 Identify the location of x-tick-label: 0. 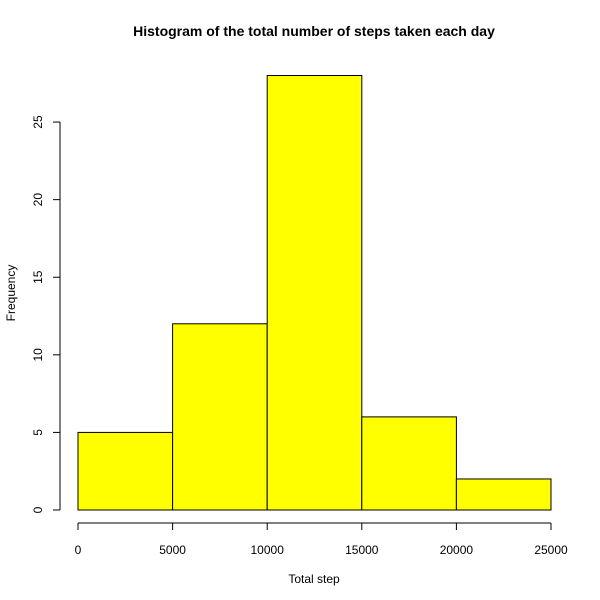
(78, 550).